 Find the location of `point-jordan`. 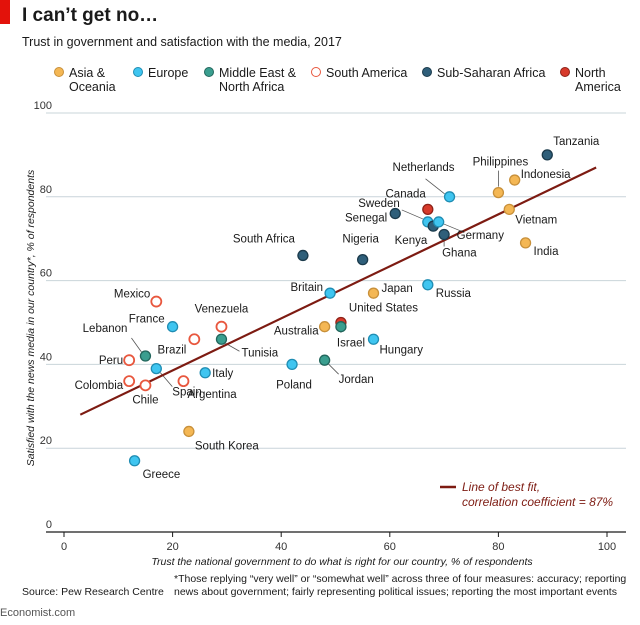

point-jordan is located at coordinates (324, 360).